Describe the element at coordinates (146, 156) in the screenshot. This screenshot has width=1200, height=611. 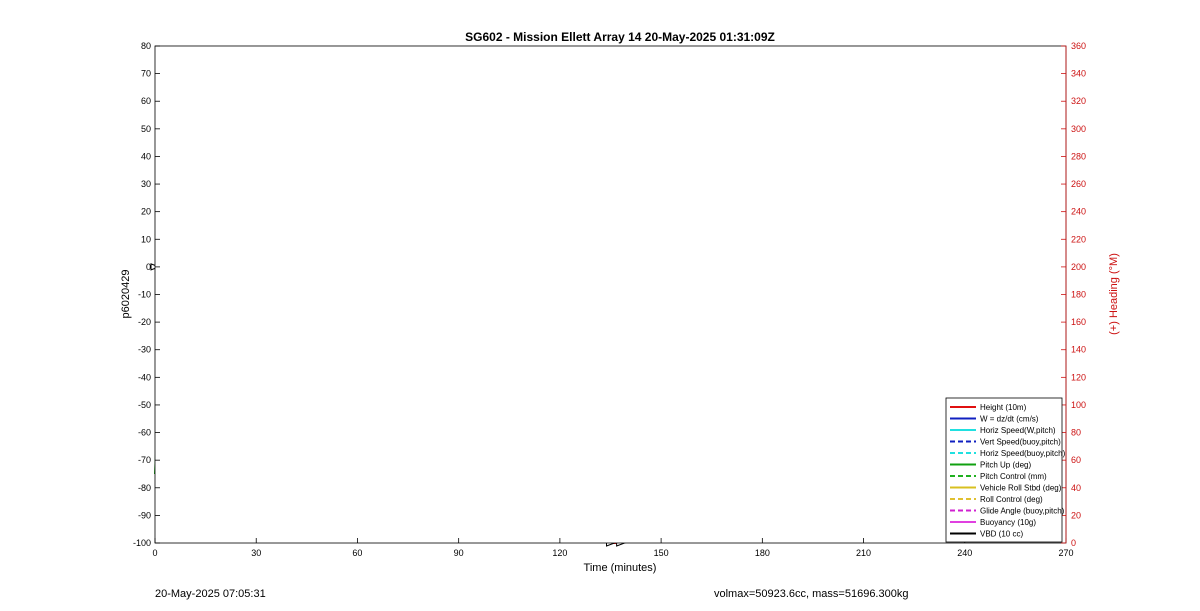
I see `y-tick-label: 40` at that location.